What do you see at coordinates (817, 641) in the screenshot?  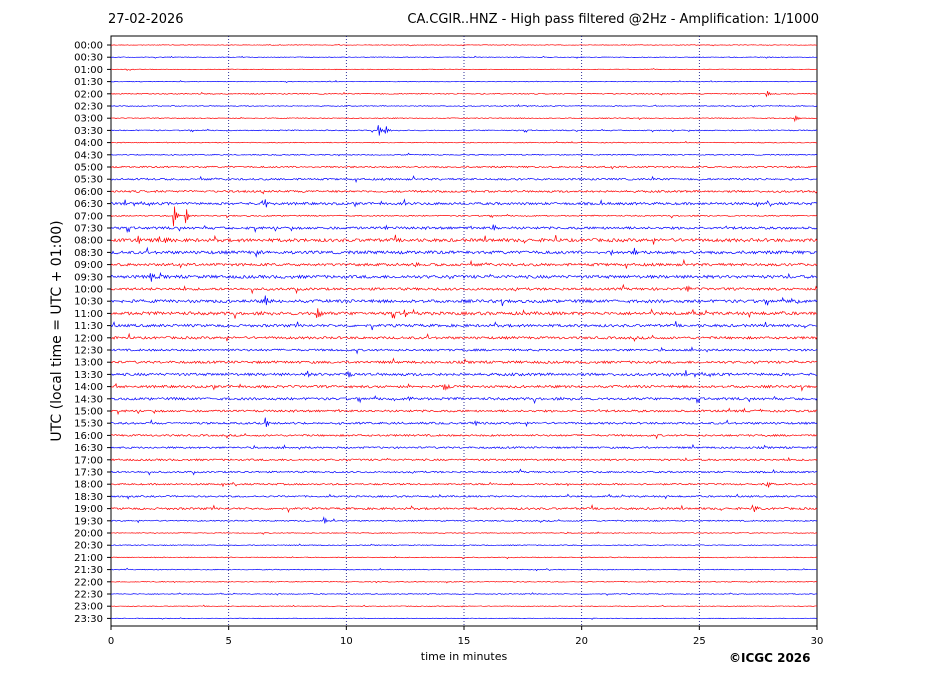 I see `x-tick-label: 30` at bounding box center [817, 641].